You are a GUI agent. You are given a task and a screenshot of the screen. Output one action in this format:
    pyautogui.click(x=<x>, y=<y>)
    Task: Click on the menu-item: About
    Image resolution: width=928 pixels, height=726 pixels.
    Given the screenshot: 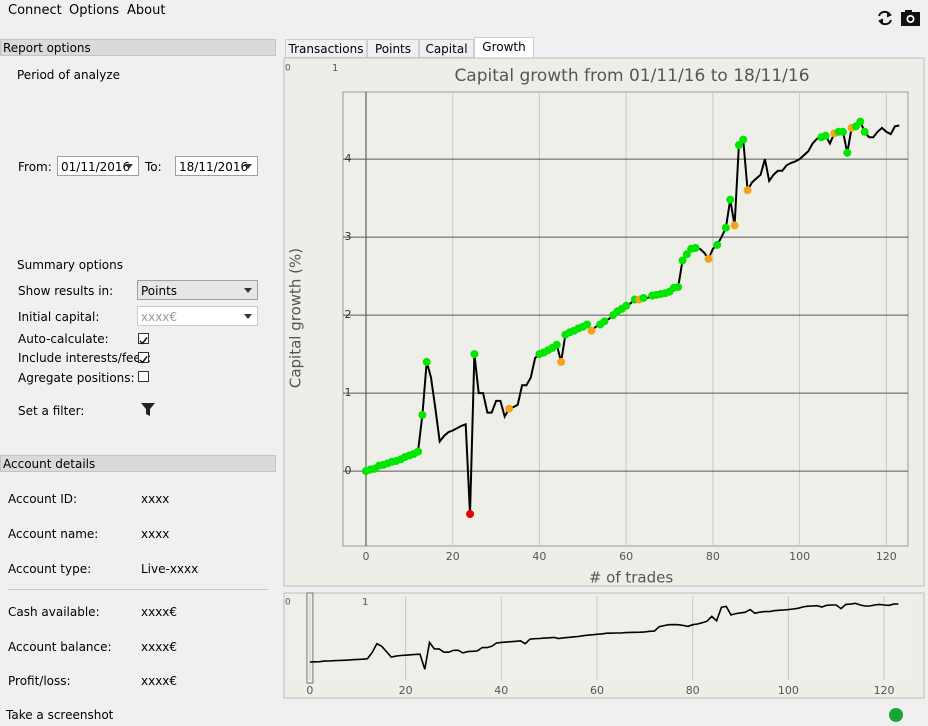 What is the action you would take?
    pyautogui.click(x=146, y=10)
    